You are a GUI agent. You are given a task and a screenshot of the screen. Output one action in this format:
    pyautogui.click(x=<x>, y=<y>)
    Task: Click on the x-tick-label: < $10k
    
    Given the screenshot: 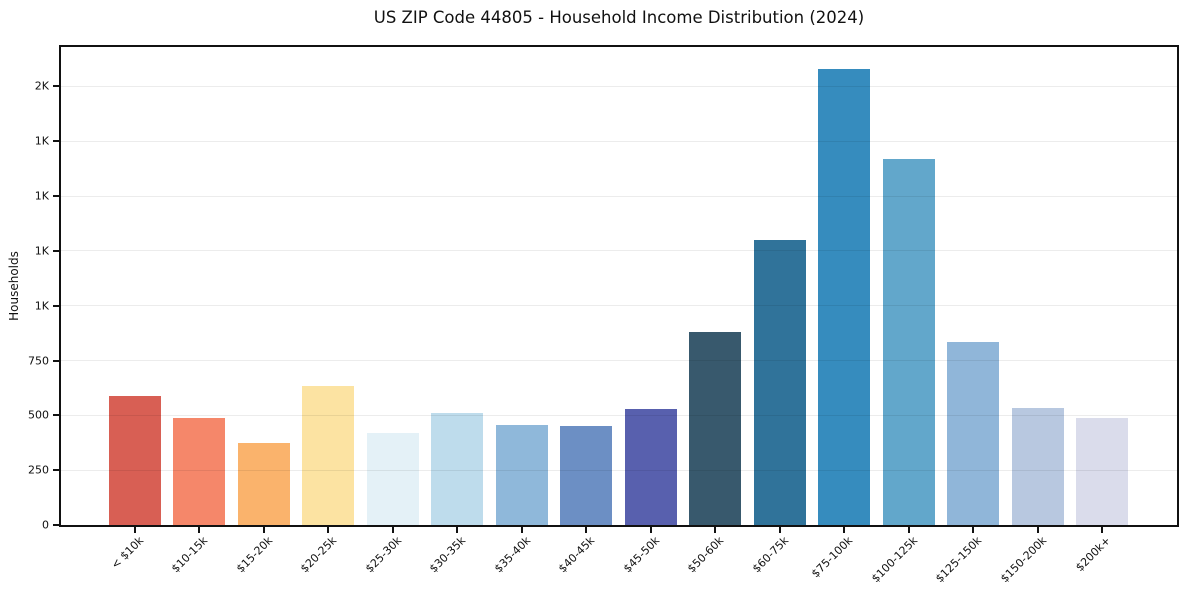 What is the action you would take?
    pyautogui.click(x=127, y=553)
    